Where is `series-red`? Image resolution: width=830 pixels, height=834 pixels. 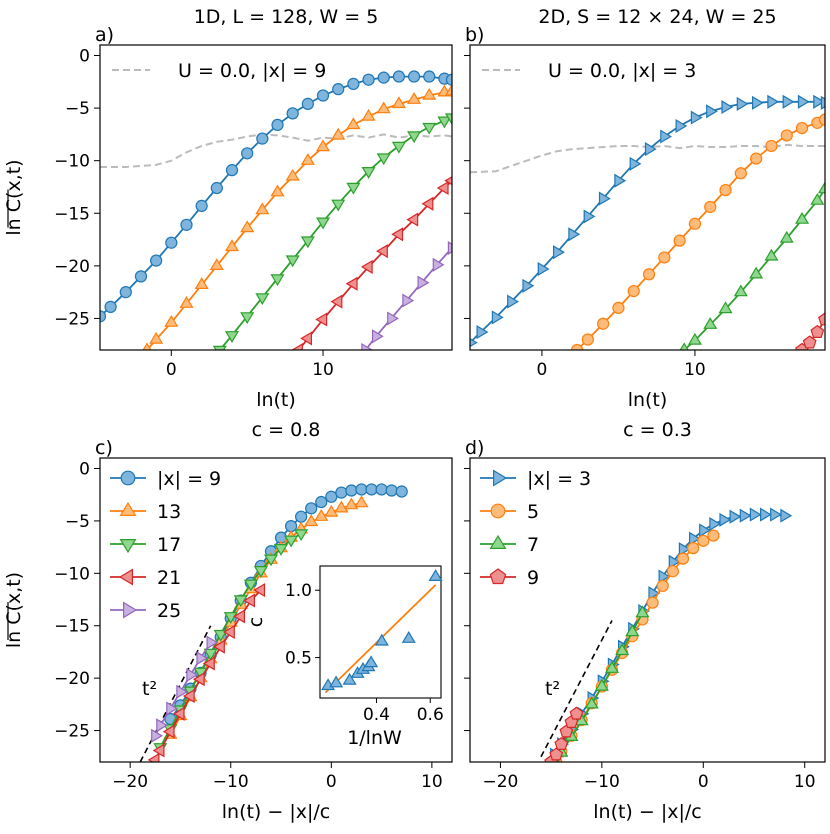 series-red is located at coordinates (810, 331).